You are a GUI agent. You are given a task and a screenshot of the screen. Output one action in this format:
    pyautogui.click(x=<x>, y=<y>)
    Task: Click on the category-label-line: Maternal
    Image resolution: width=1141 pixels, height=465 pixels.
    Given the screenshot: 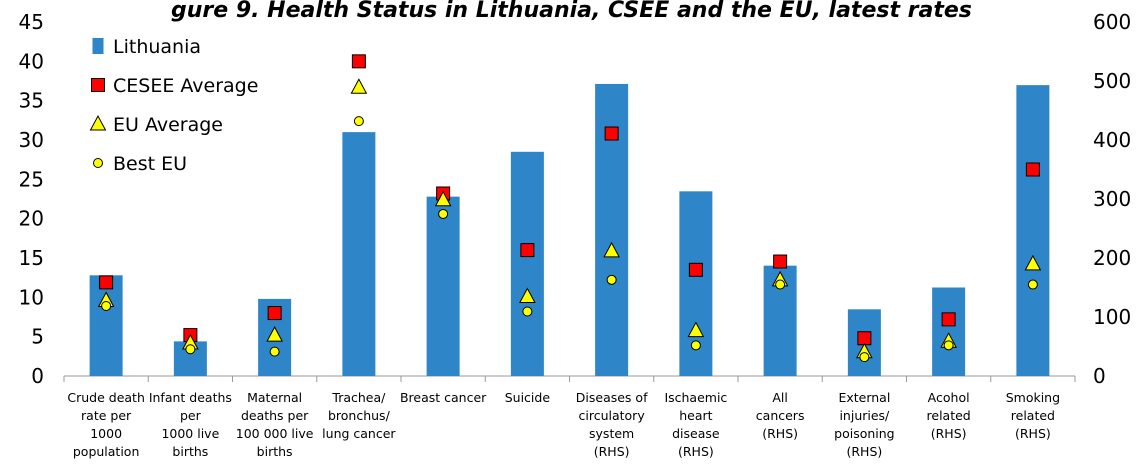 What is the action you would take?
    pyautogui.click(x=274, y=397)
    